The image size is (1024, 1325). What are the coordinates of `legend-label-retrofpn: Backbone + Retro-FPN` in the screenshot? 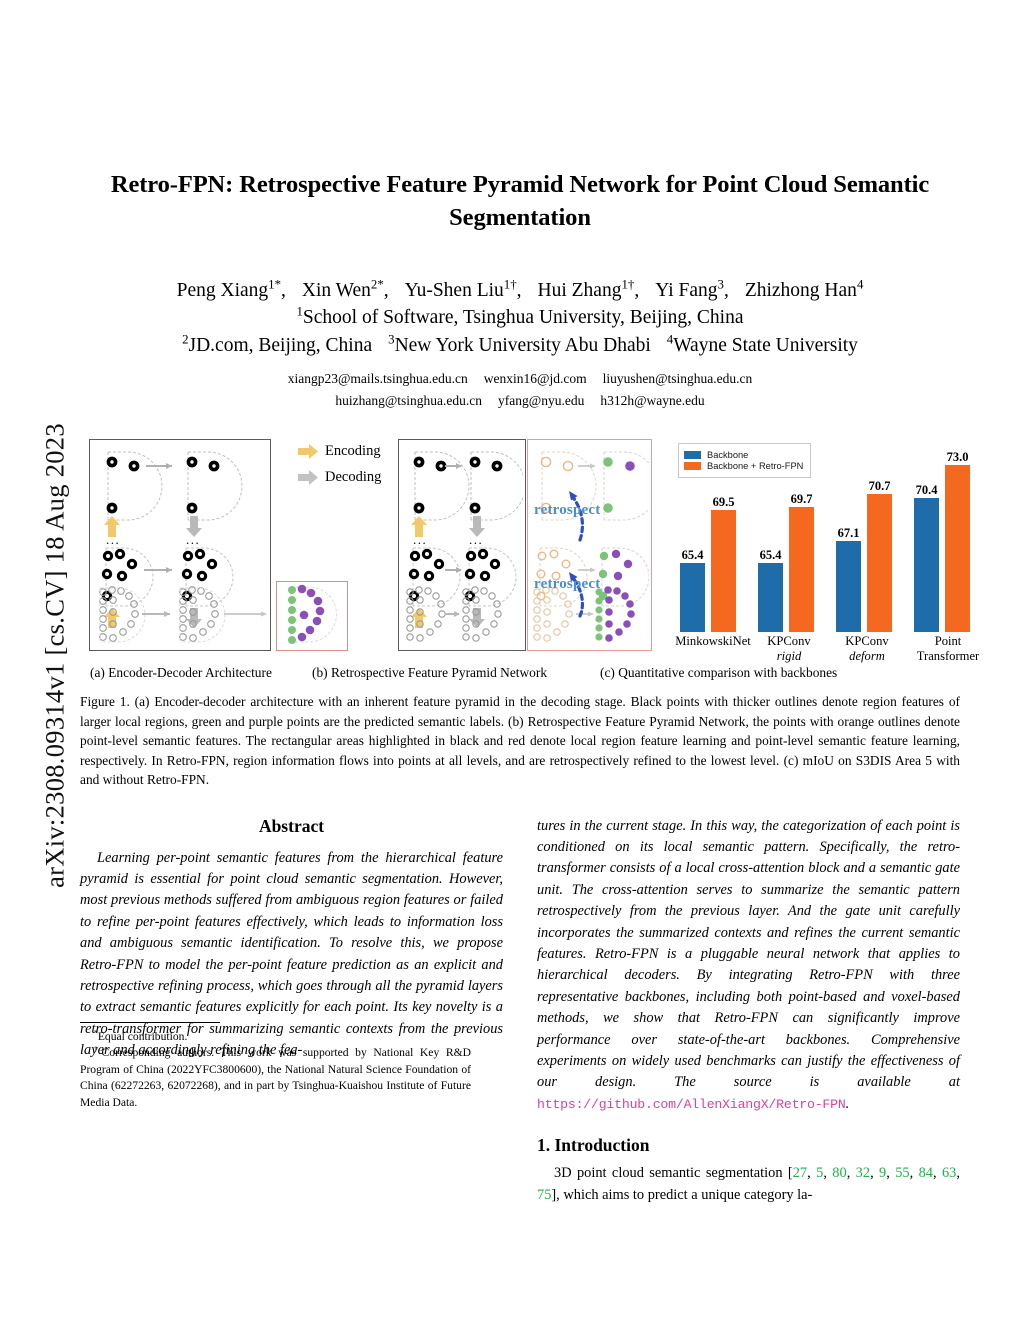 It's located at (755, 466).